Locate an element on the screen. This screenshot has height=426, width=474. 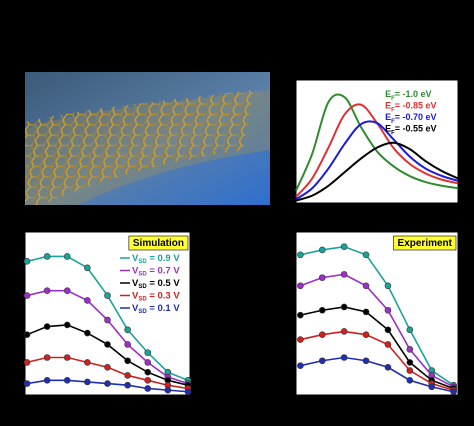
legend-text: = -0.70 eV is located at coordinates (416, 117).